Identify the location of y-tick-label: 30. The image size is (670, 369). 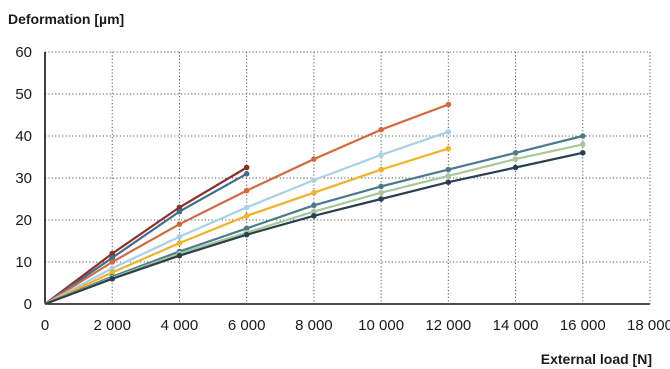
(23, 178).